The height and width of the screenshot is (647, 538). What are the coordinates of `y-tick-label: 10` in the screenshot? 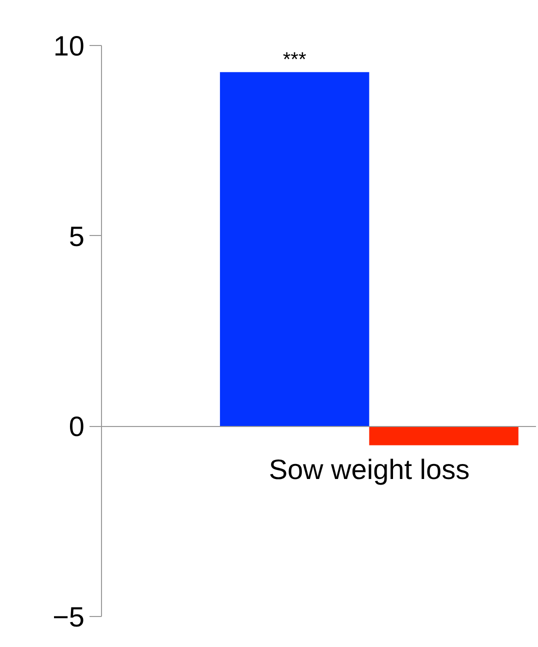 It's located at (69, 46).